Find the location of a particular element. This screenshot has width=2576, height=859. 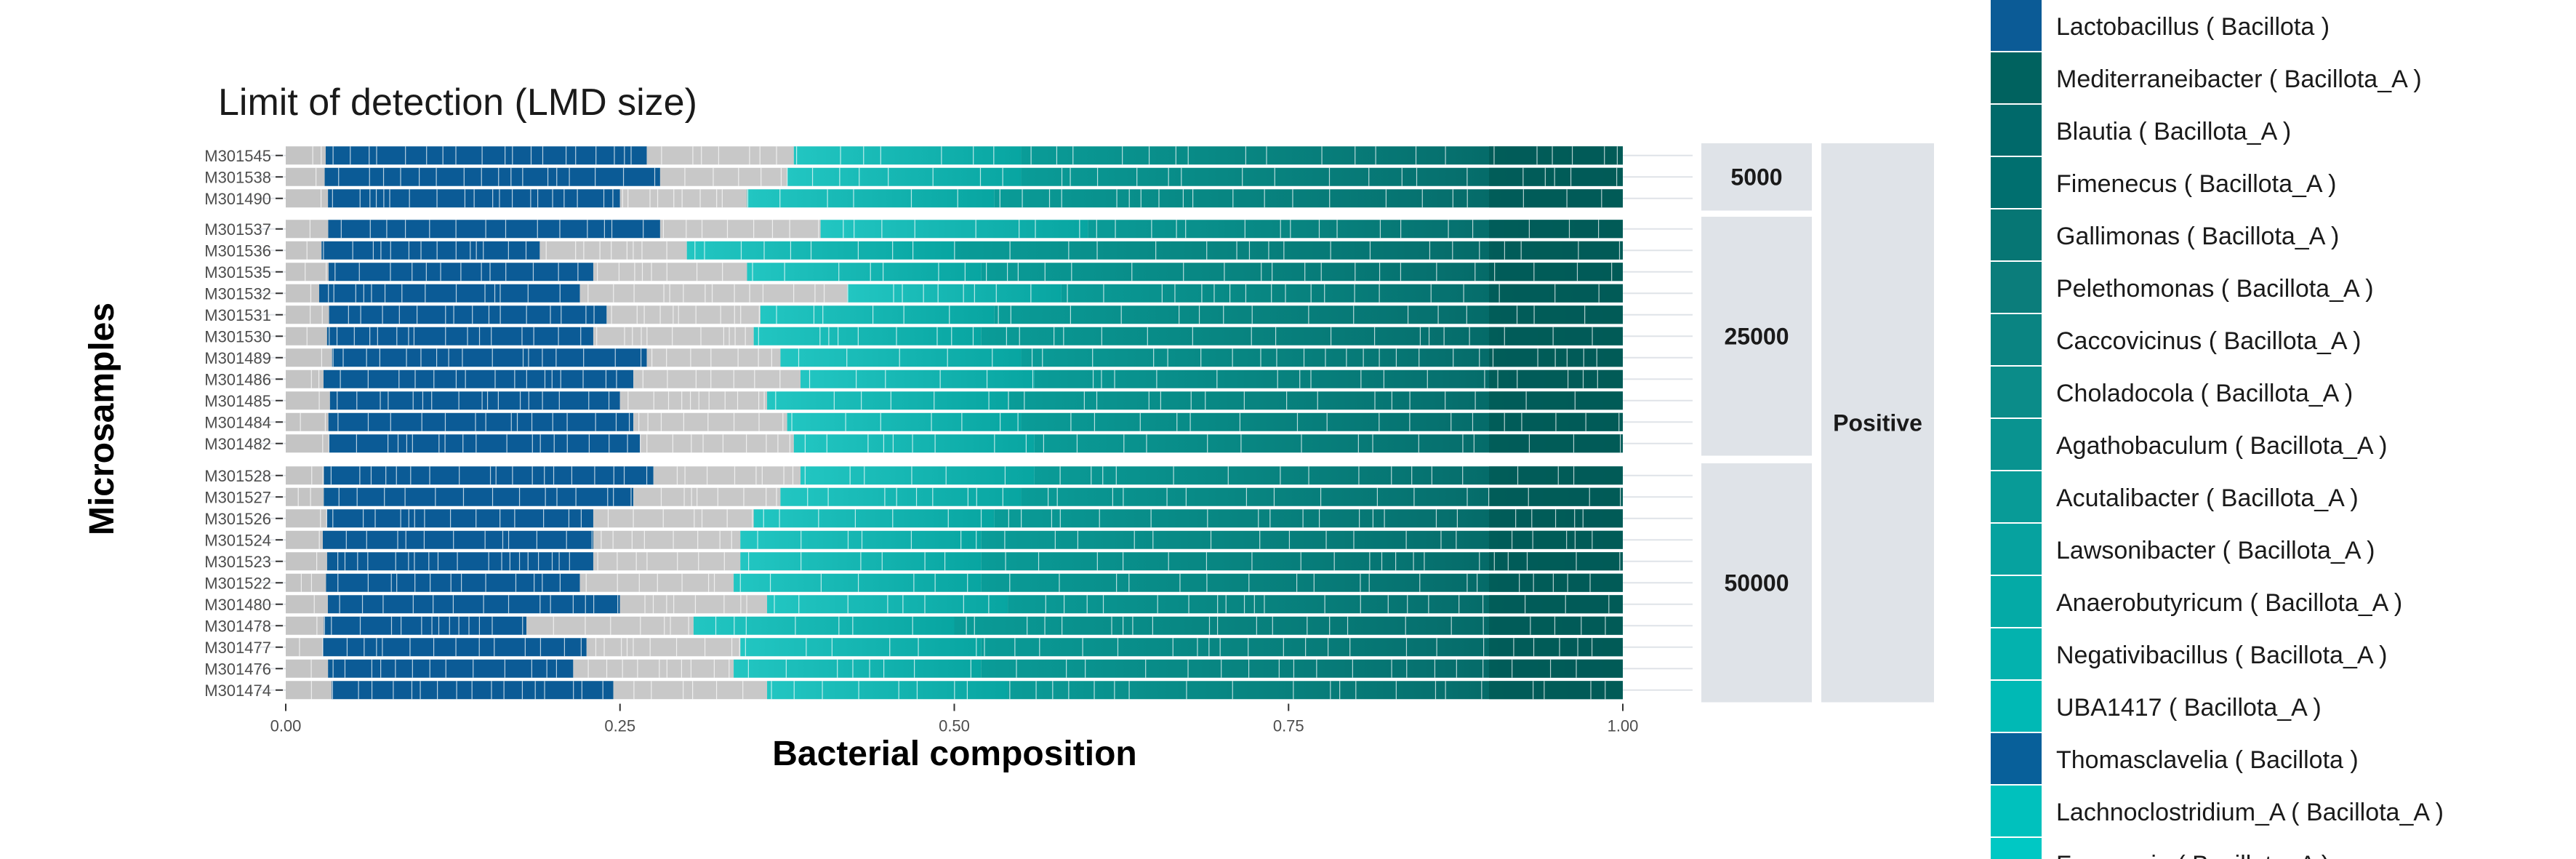

bar-row-M301545 is located at coordinates (954, 155).